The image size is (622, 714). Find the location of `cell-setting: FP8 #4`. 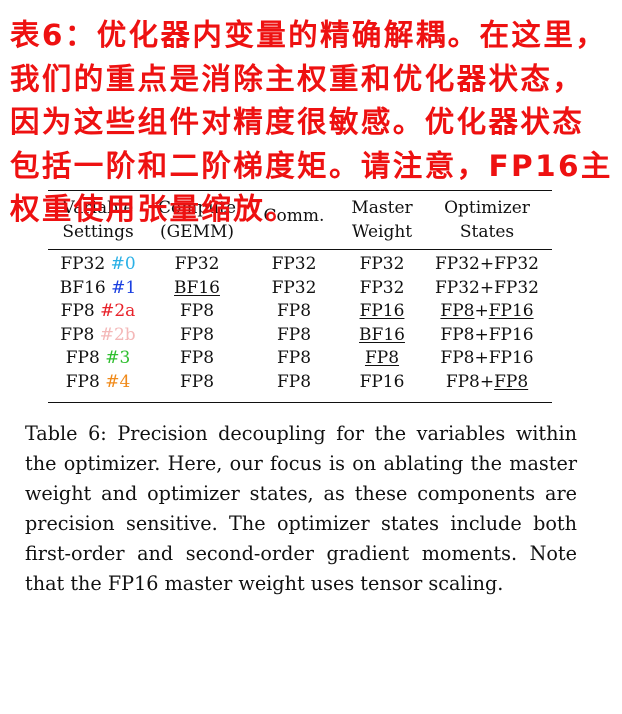

cell-setting: FP8 #4 is located at coordinates (98, 382).